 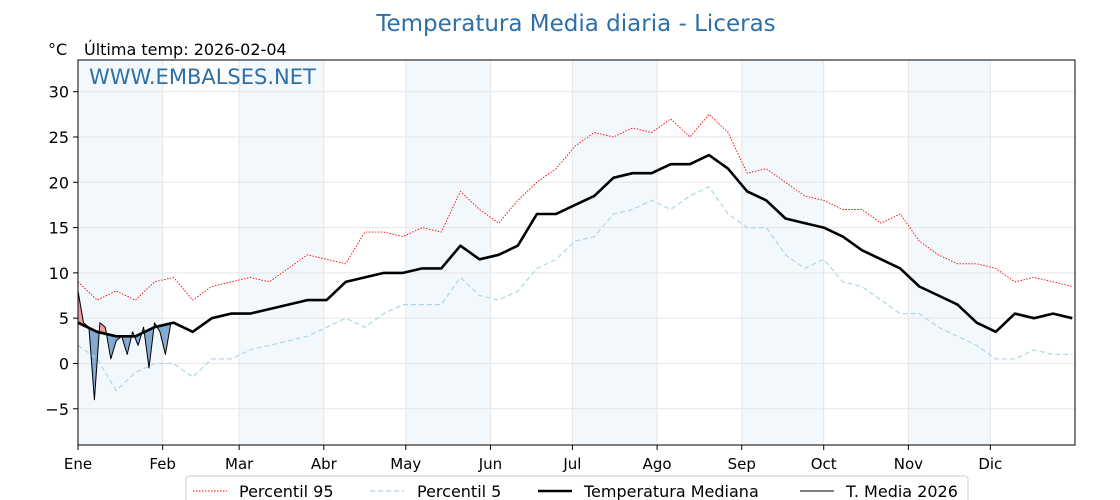 I want to click on legend-box, so click(x=577, y=487).